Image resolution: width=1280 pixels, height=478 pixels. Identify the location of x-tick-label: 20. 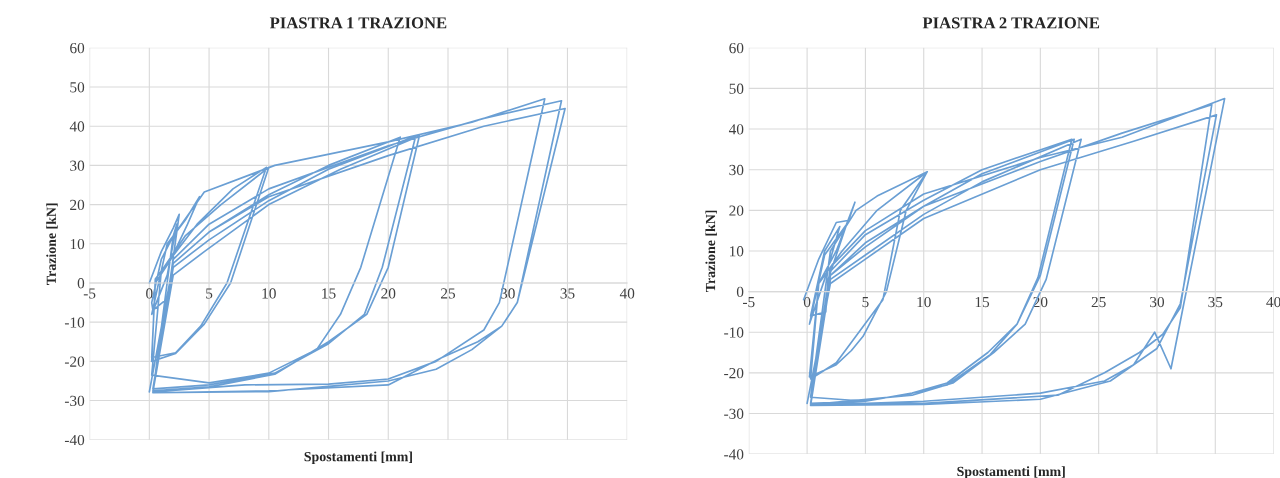
(388, 293).